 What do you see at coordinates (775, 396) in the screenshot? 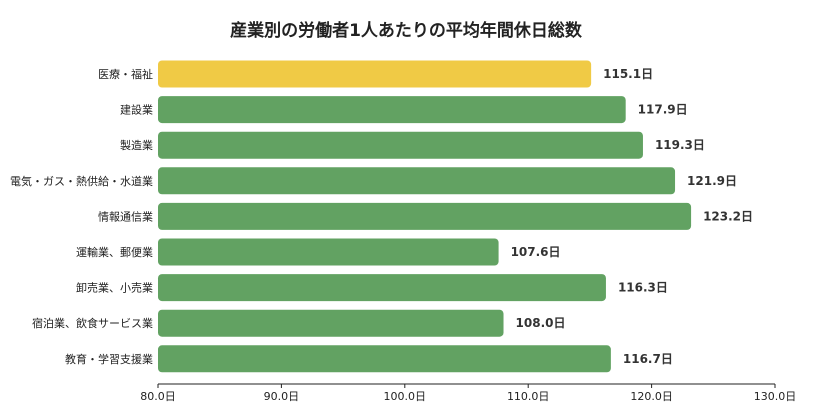
I see `x-tick-label: 130.0日` at bounding box center [775, 396].